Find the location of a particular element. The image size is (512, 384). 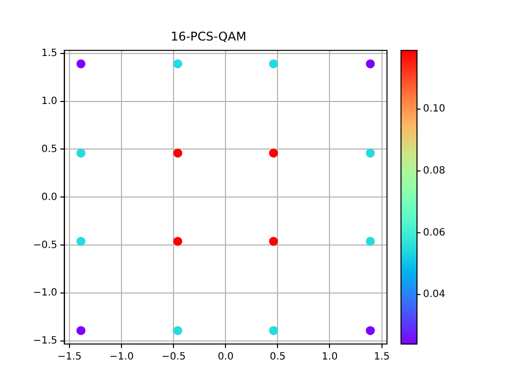

color-bar-label: 0.04 is located at coordinates (434, 294).